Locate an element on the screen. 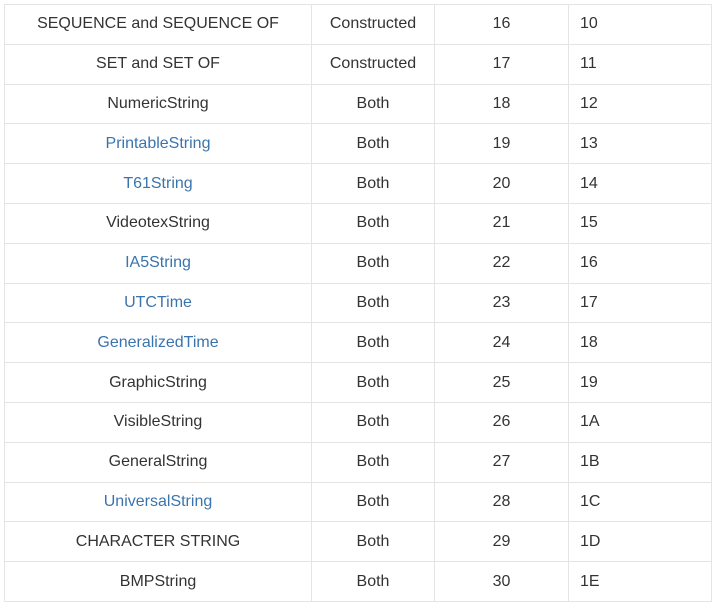 The image size is (715, 608). table-row: IA5String Both 22 16 is located at coordinates (358, 263).